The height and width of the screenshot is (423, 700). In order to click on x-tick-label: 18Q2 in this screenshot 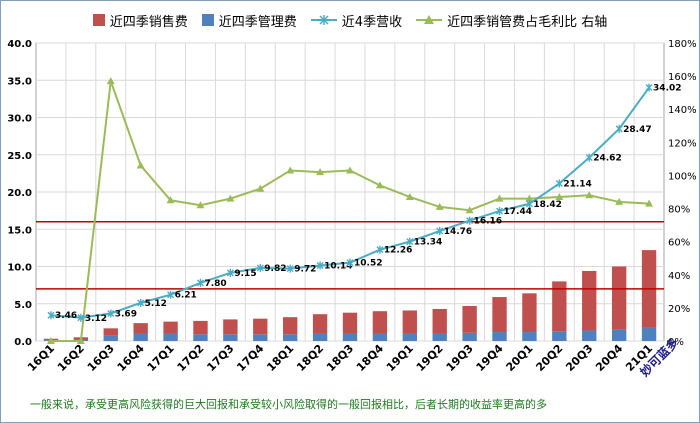, I will do `click(310, 358)`.